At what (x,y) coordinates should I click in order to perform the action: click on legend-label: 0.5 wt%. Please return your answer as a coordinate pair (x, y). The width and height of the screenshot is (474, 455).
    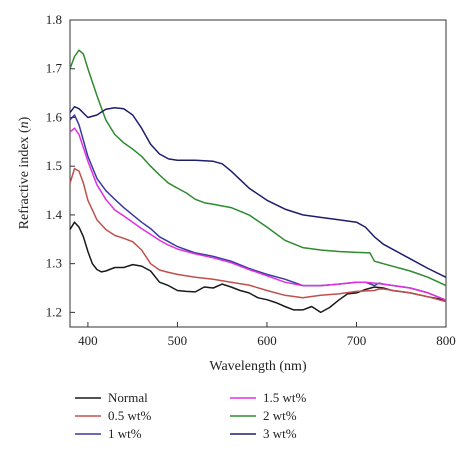
    Looking at the image, I should click on (130, 415).